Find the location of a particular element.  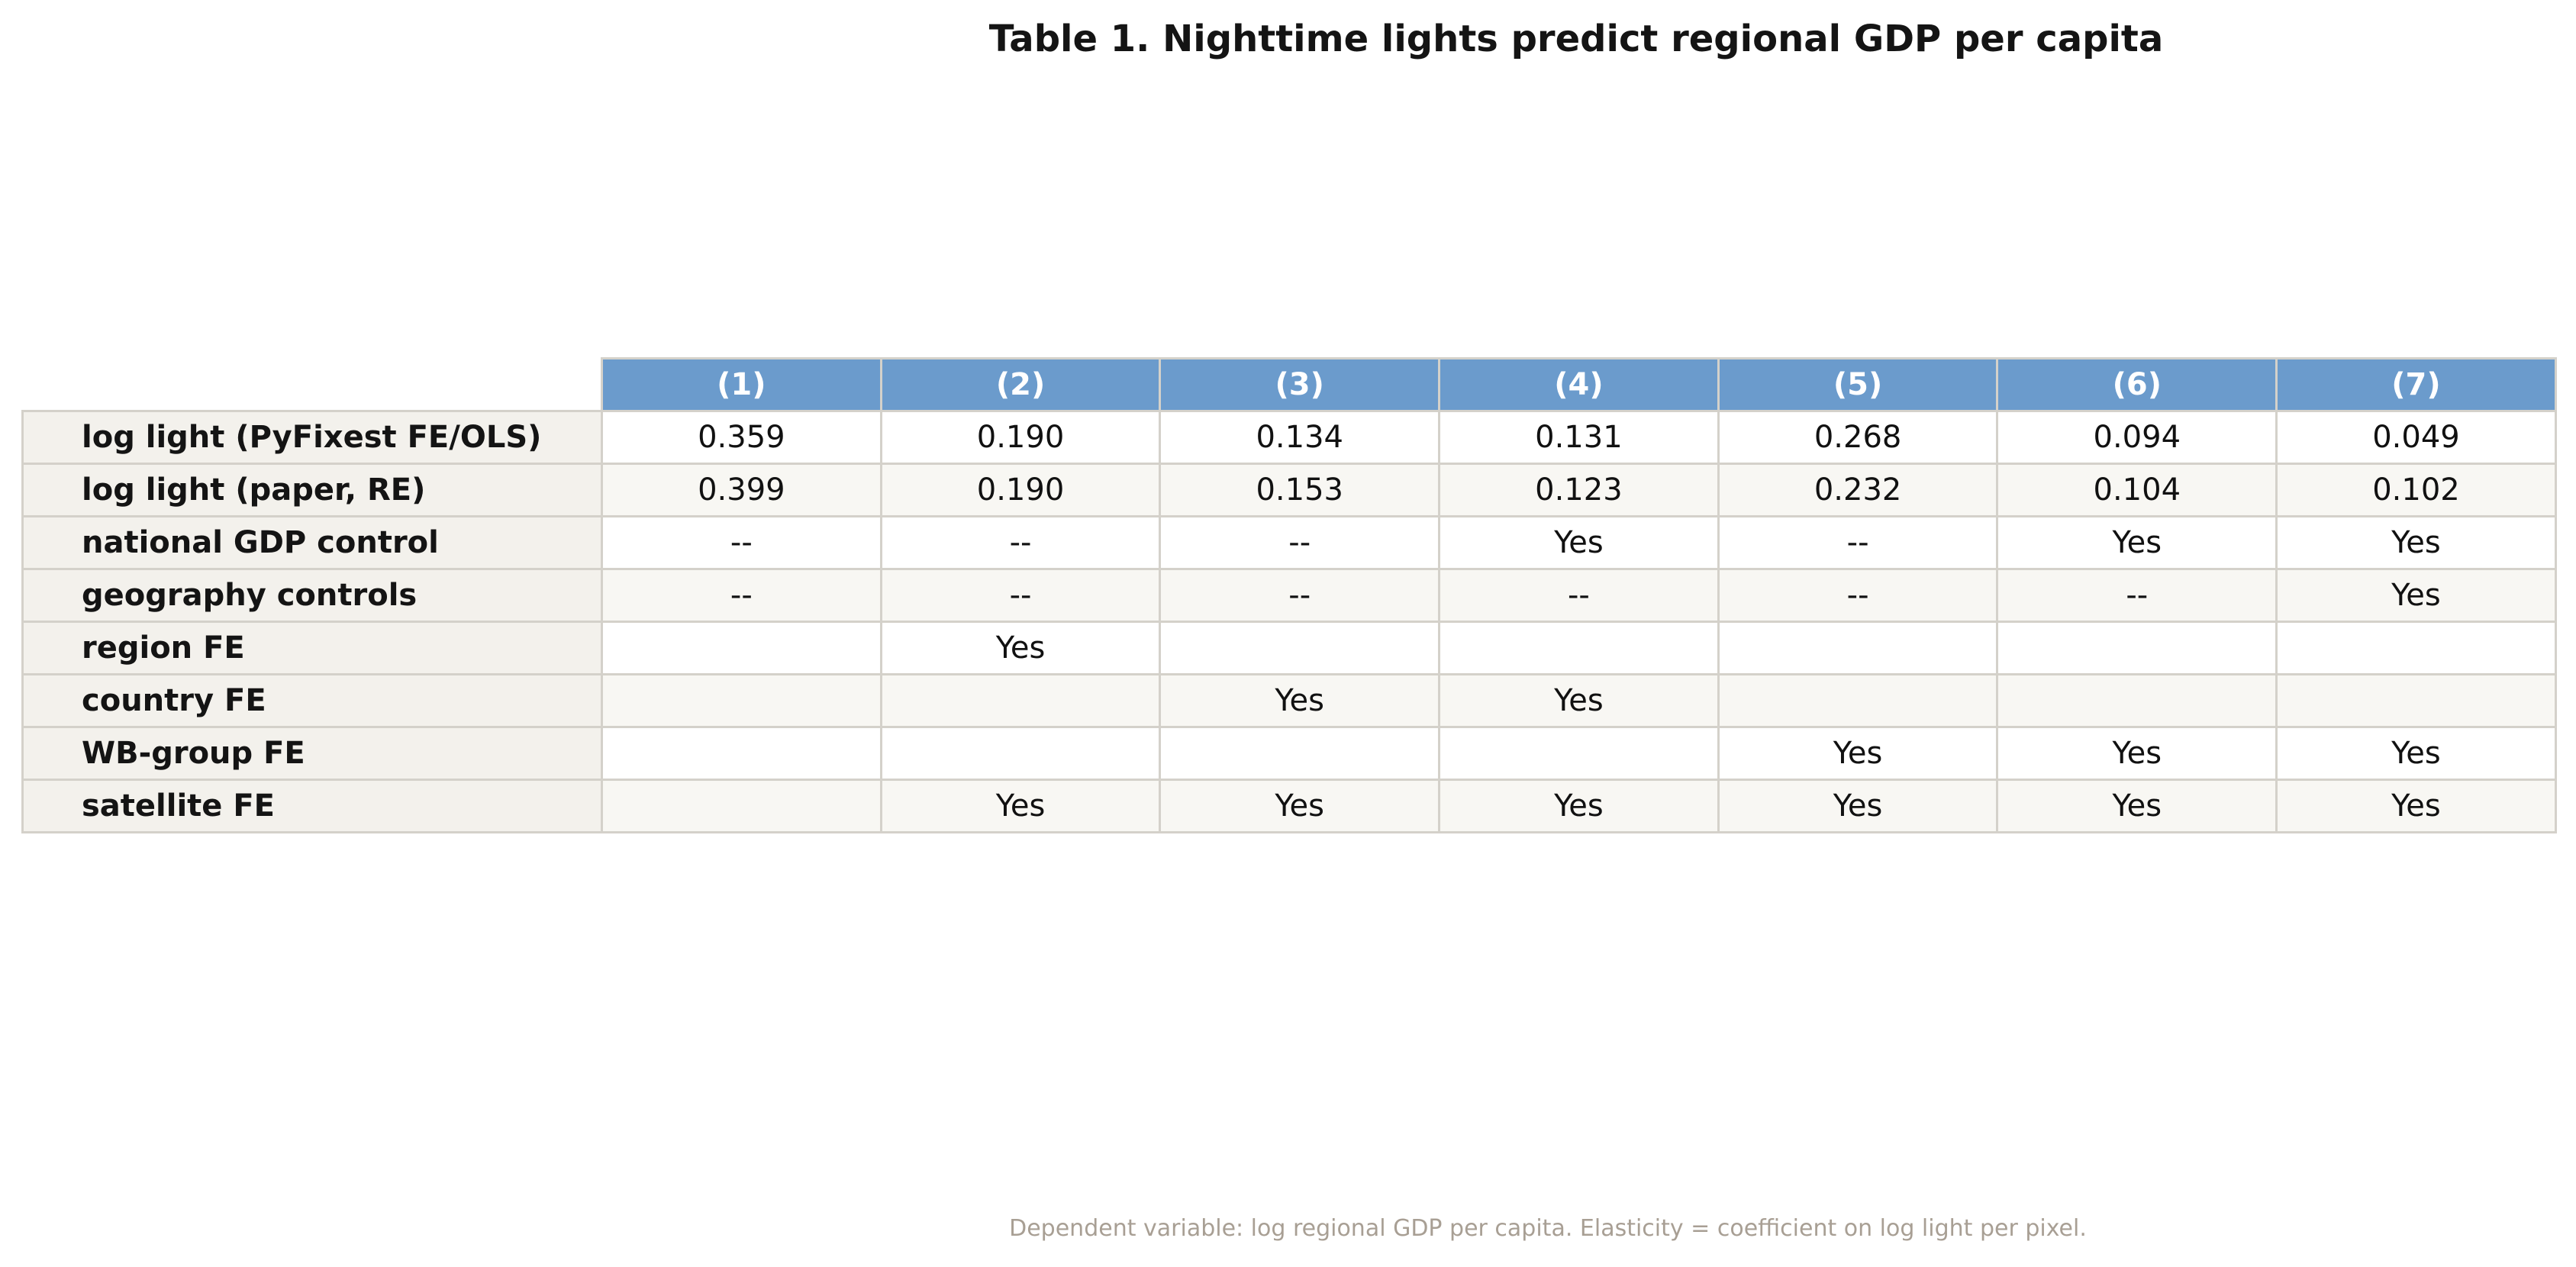

row-label: WB-group FE is located at coordinates (312, 753).